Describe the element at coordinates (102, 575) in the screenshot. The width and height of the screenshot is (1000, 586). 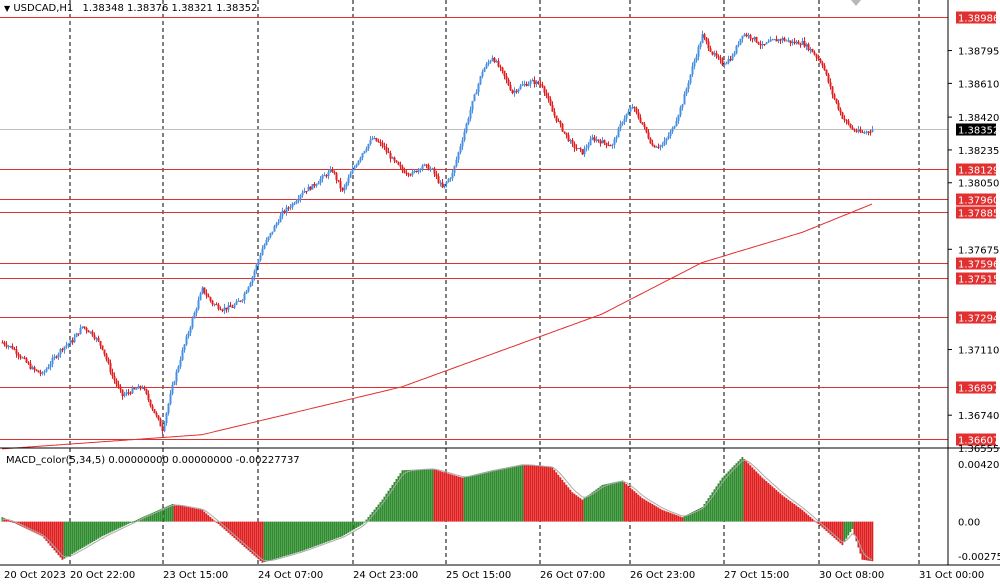
I see `time-axis-label: 20 Oct 22:00` at that location.